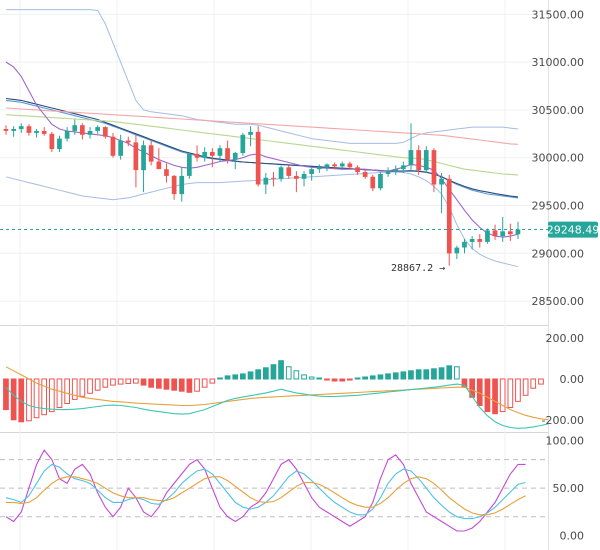  Describe the element at coordinates (573, 229) in the screenshot. I see `last-price-badge` at that location.